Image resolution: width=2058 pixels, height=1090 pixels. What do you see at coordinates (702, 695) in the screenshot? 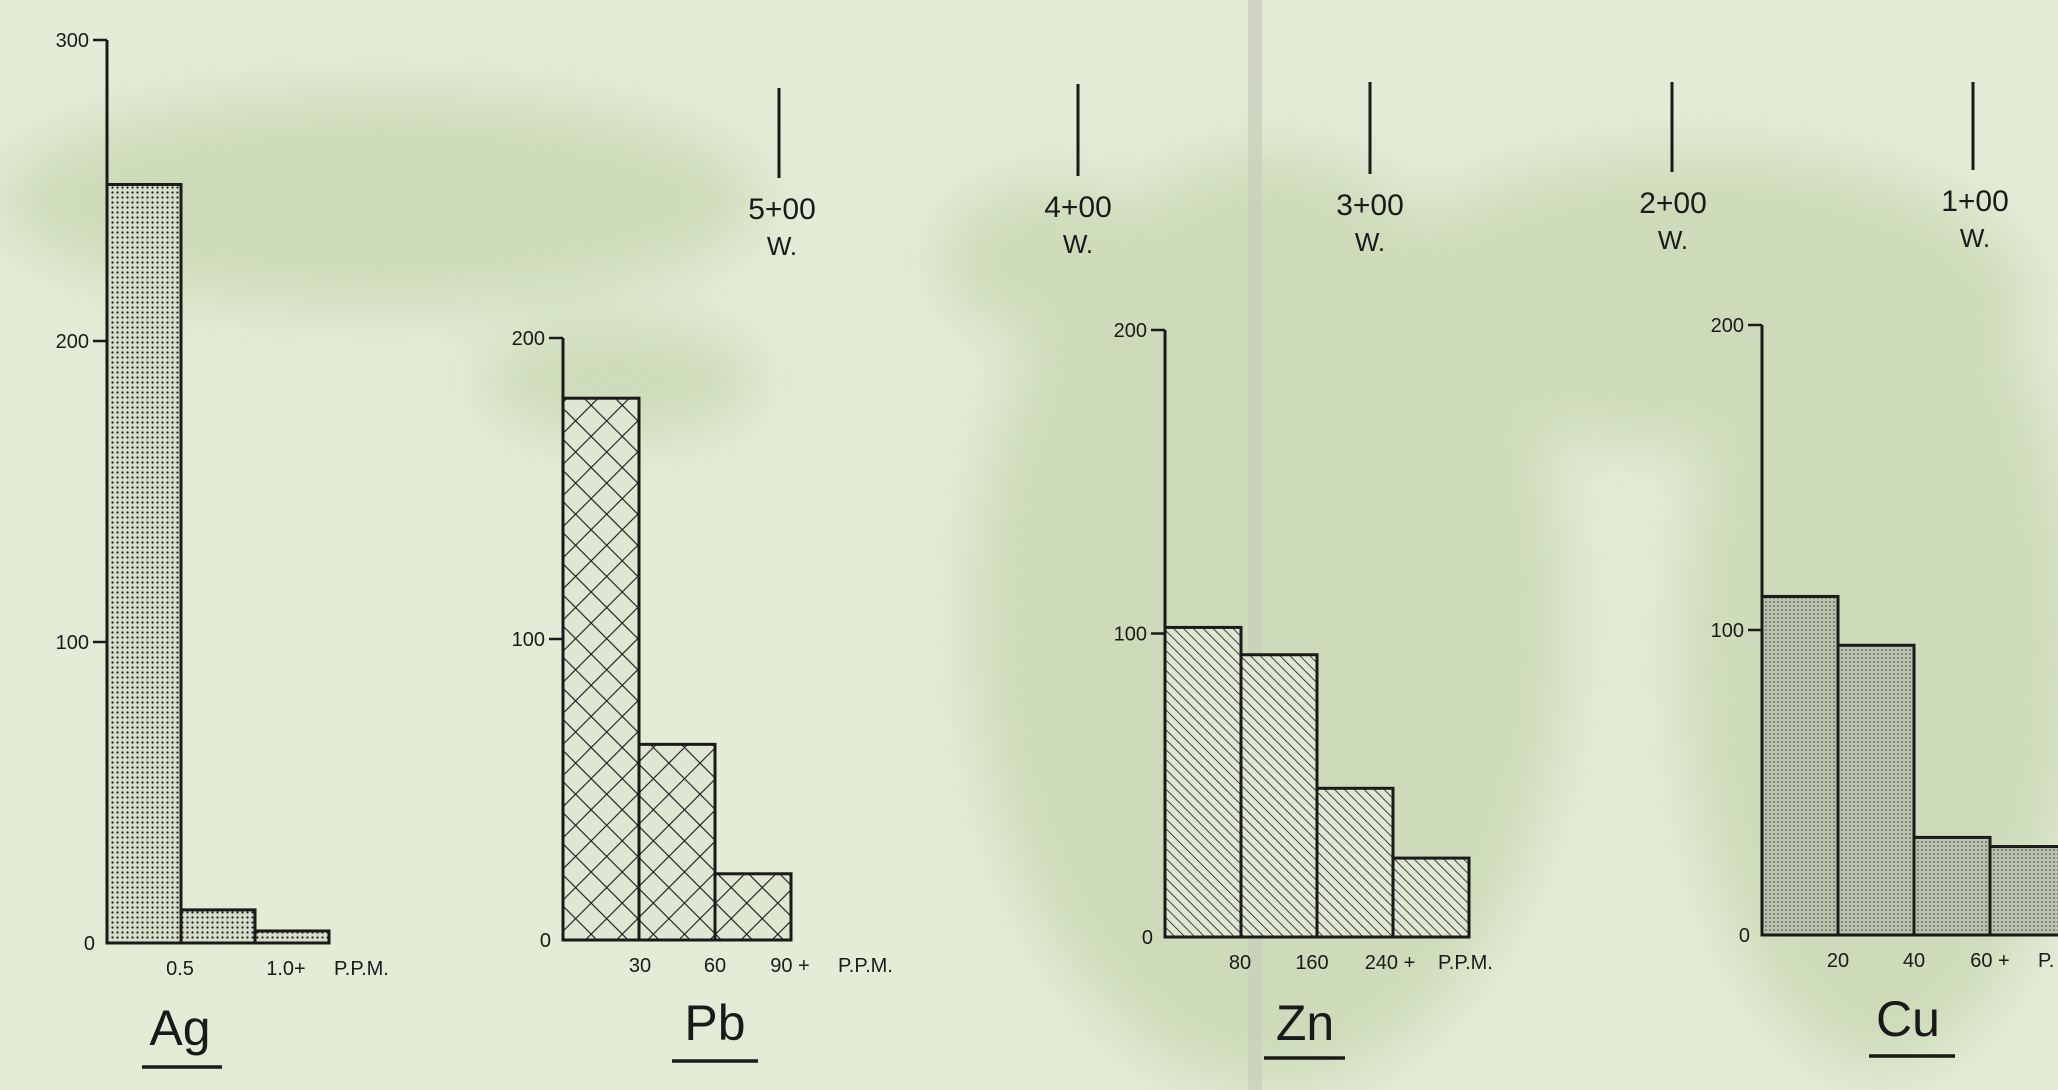
I see `histogram-pb: 0 100 200 30 60 90 + P.P.M. Pb` at bounding box center [702, 695].